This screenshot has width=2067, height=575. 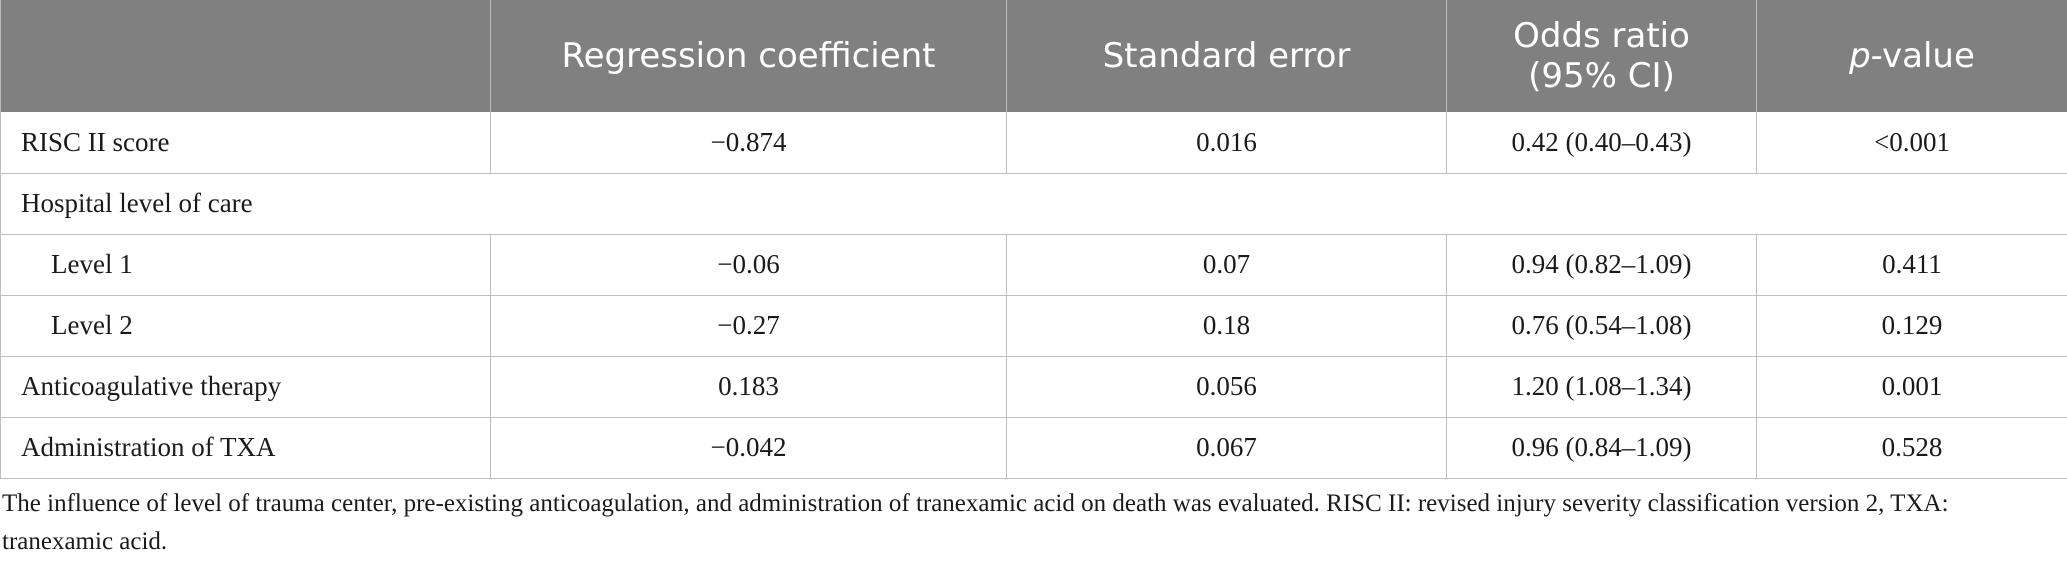 What do you see at coordinates (1860, 56) in the screenshot?
I see `header-p-italic: p` at bounding box center [1860, 56].